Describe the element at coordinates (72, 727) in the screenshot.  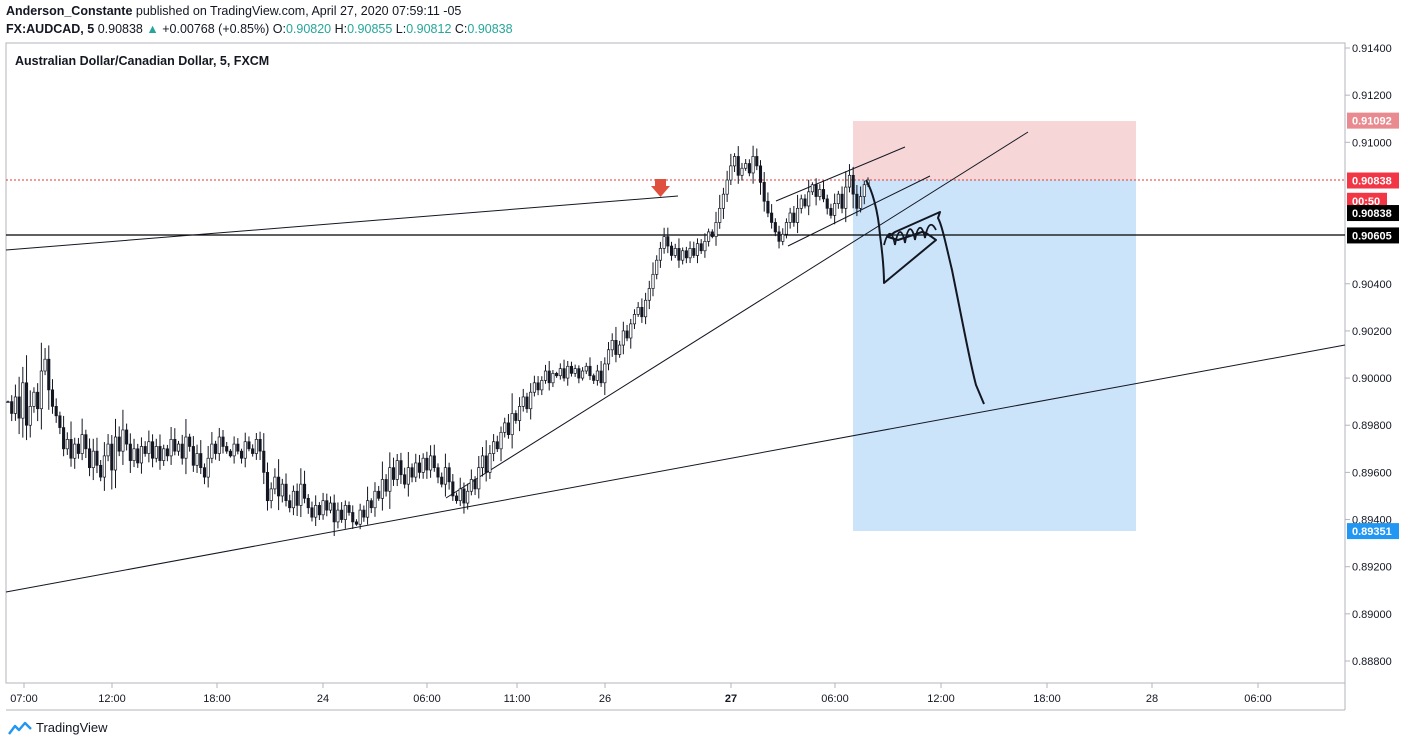
I see `brand-name: TradingView` at that location.